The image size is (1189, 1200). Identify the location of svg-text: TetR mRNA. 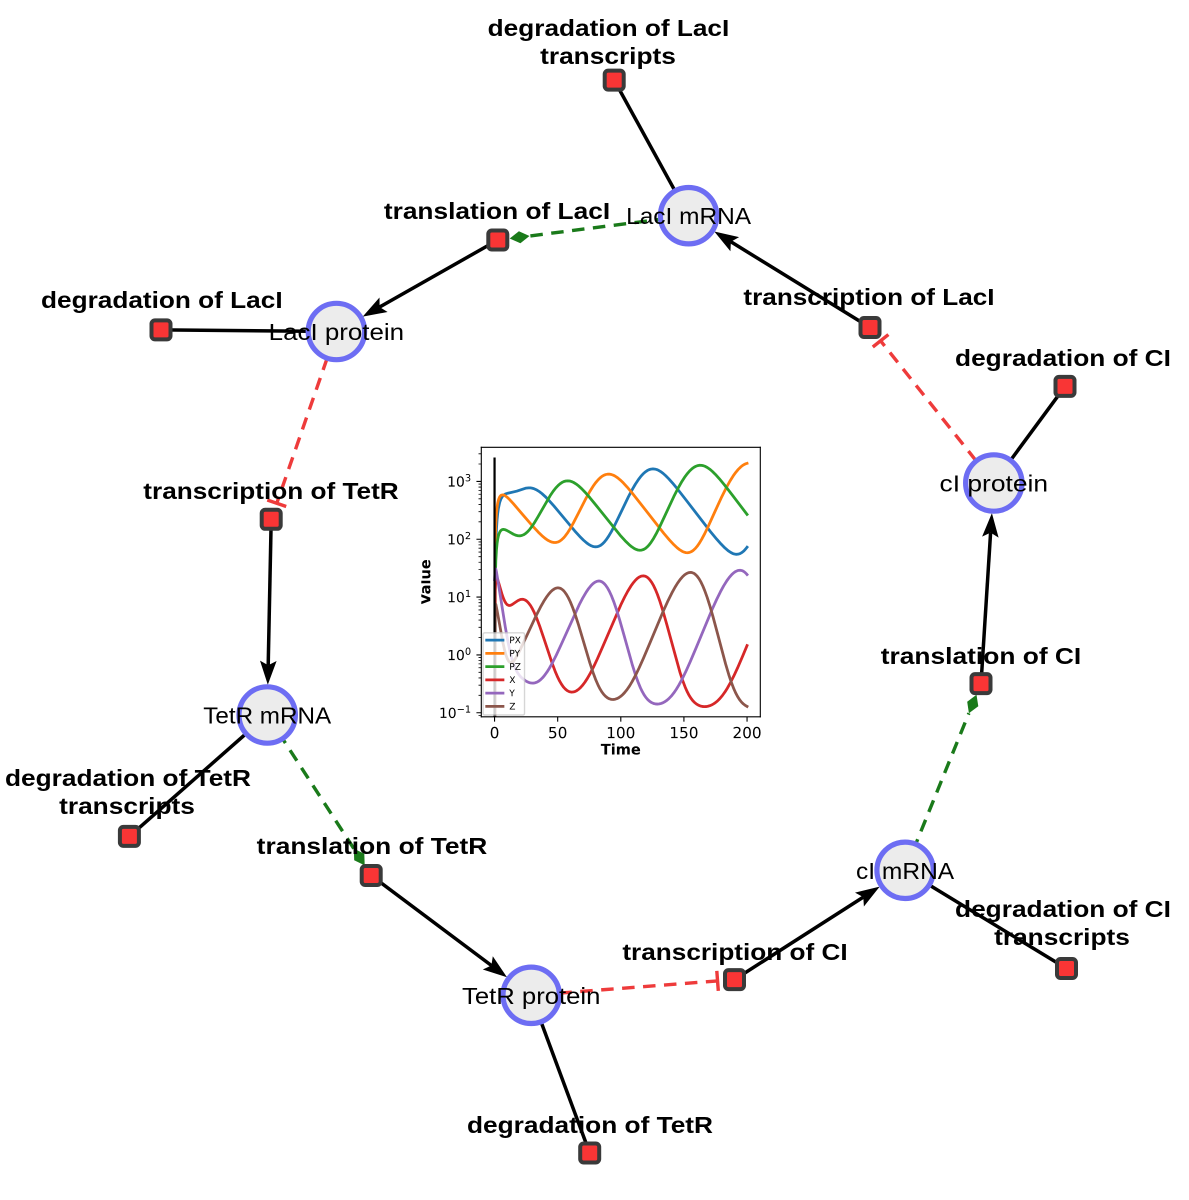
(267, 716).